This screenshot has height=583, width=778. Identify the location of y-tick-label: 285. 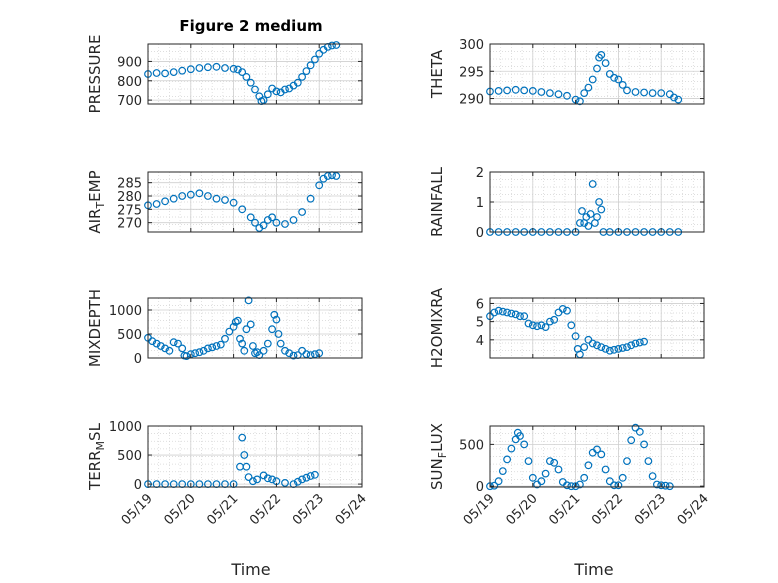
(129, 184).